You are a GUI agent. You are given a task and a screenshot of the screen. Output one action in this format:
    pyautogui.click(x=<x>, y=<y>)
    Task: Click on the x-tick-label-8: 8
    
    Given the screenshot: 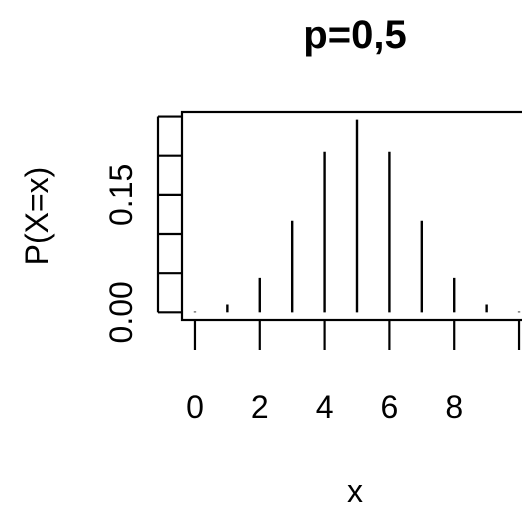 What is the action you would take?
    pyautogui.click(x=454, y=407)
    